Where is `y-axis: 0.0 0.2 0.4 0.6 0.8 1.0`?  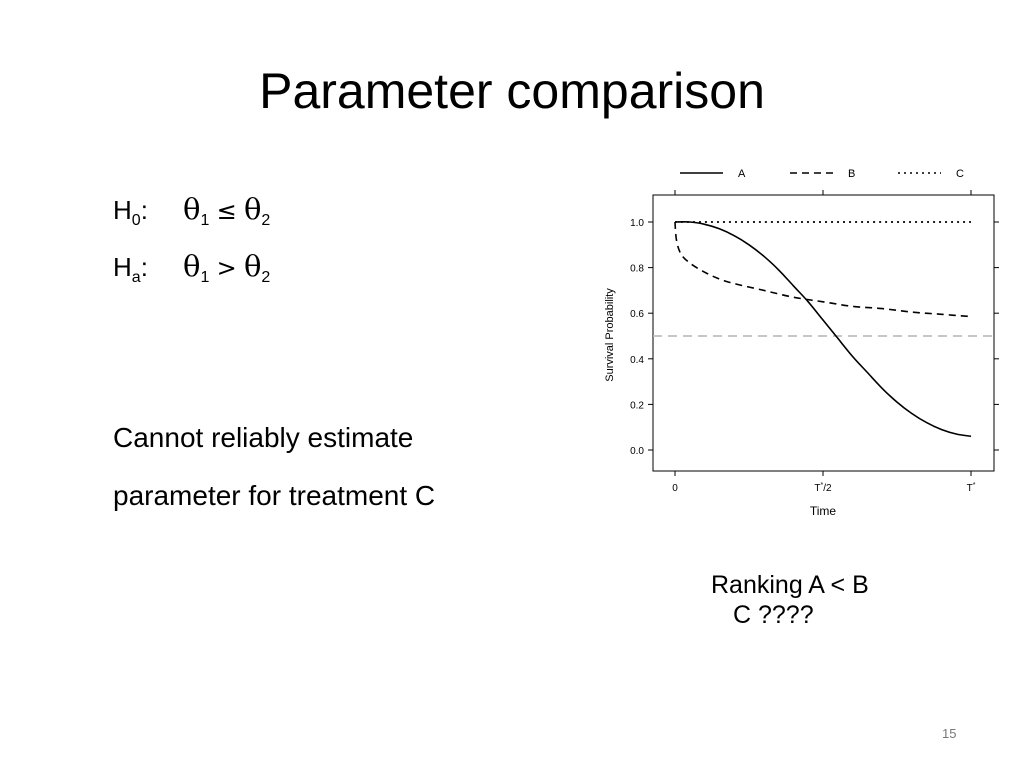 y-axis: 0.0 0.2 0.4 0.6 0.8 1.0 is located at coordinates (814, 337).